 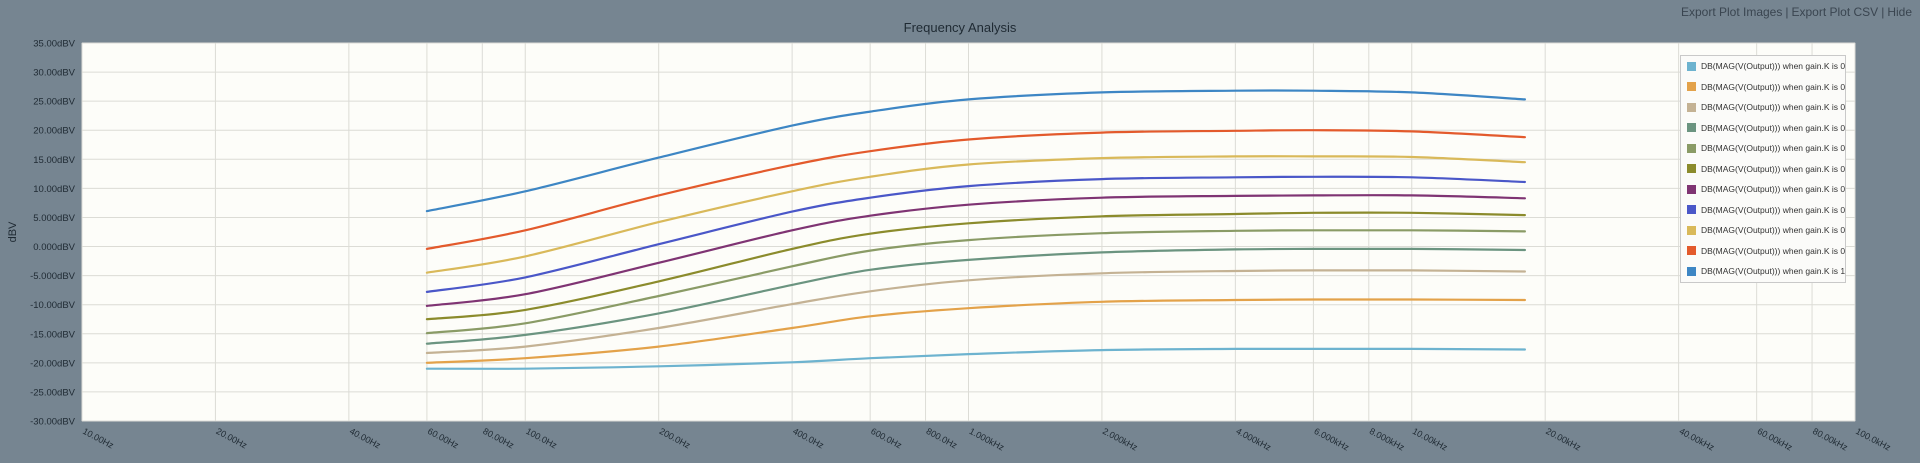 I want to click on legend-item: DB(MAG(V(Output))) when gain.K is 0.9, so click(x=1763, y=251).